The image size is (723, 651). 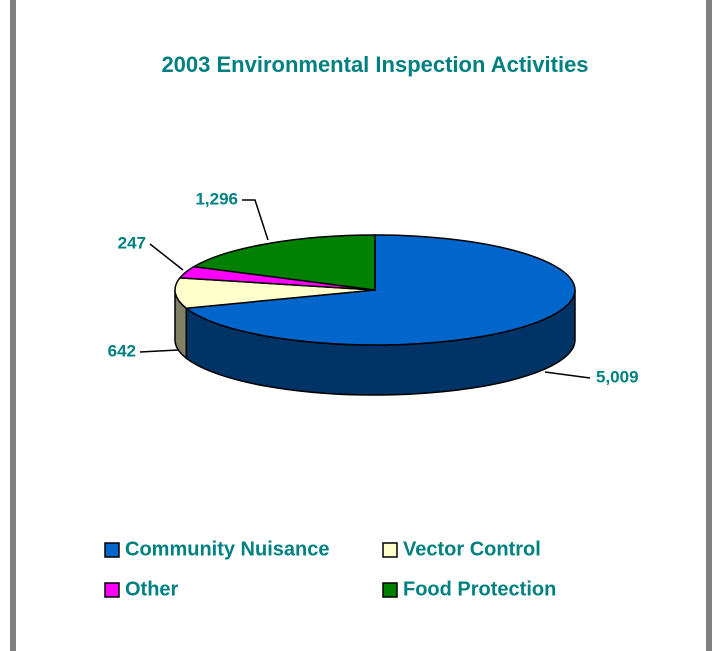 What do you see at coordinates (479, 589) in the screenshot?
I see `legend-label: Food Protection` at bounding box center [479, 589].